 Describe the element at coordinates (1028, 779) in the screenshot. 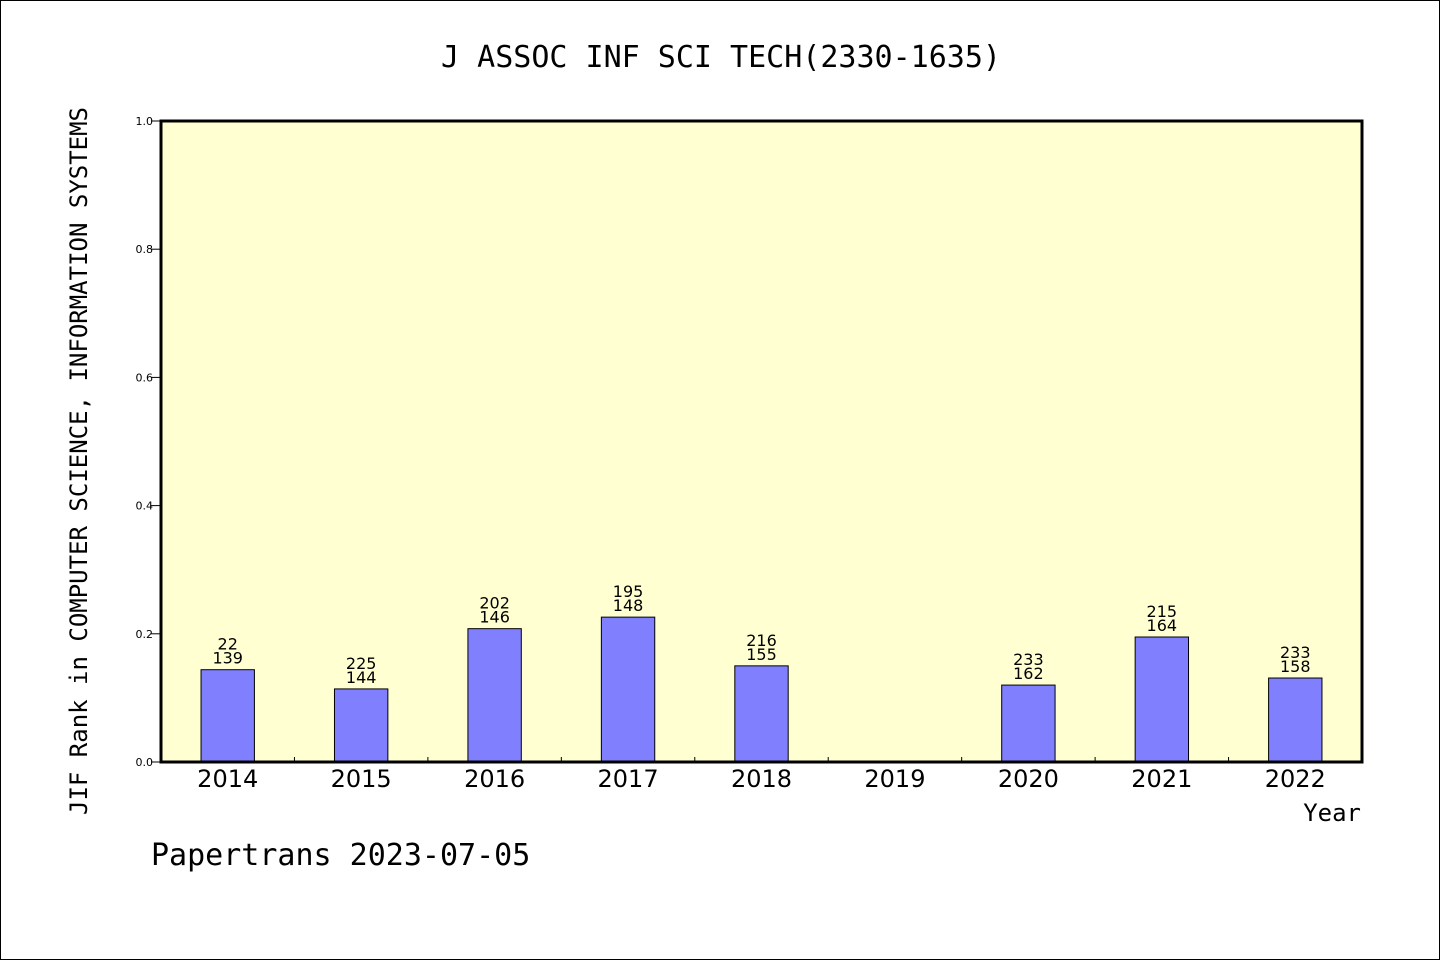

I see `x-tick-label-2020: 2020` at that location.